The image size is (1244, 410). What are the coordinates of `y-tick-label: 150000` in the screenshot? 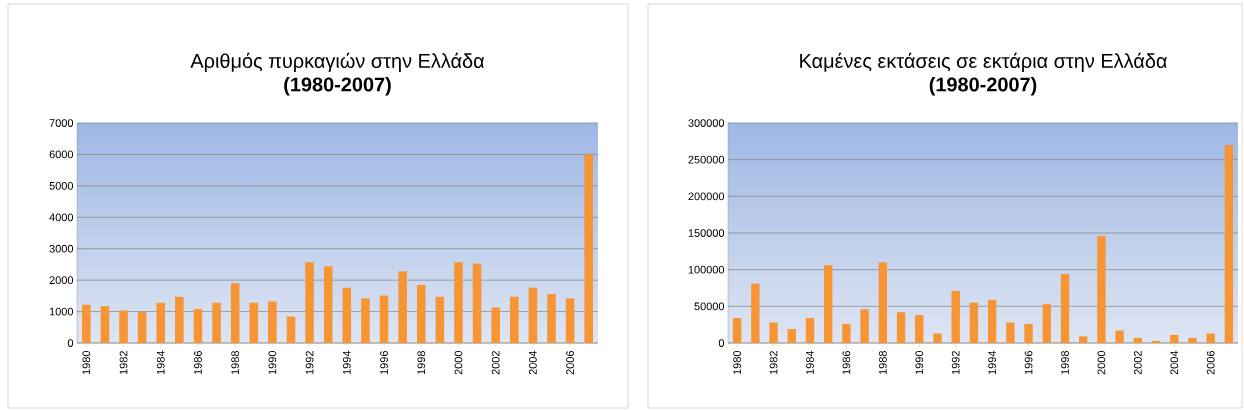 It's located at (706, 233).